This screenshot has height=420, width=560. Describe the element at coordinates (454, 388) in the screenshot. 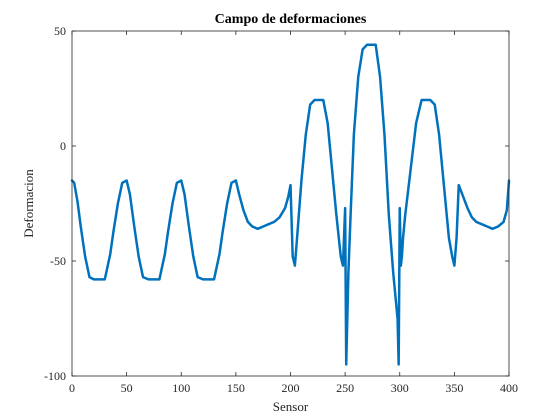

I see `x-tick-label: 350` at that location.